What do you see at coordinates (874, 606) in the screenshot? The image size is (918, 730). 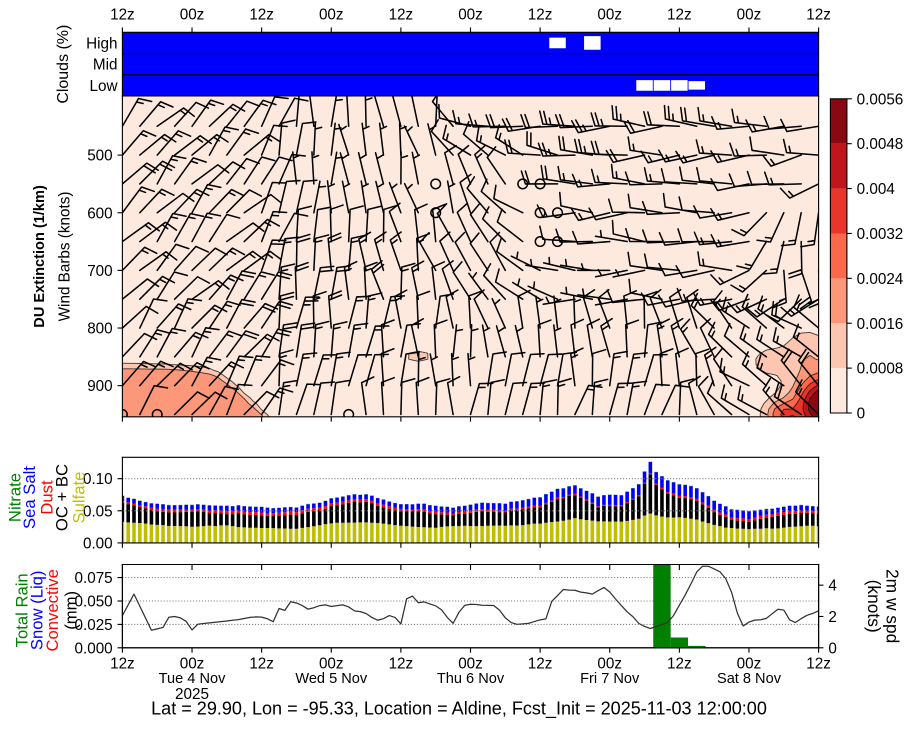 I see `svg-text: (knots)` at bounding box center [874, 606].